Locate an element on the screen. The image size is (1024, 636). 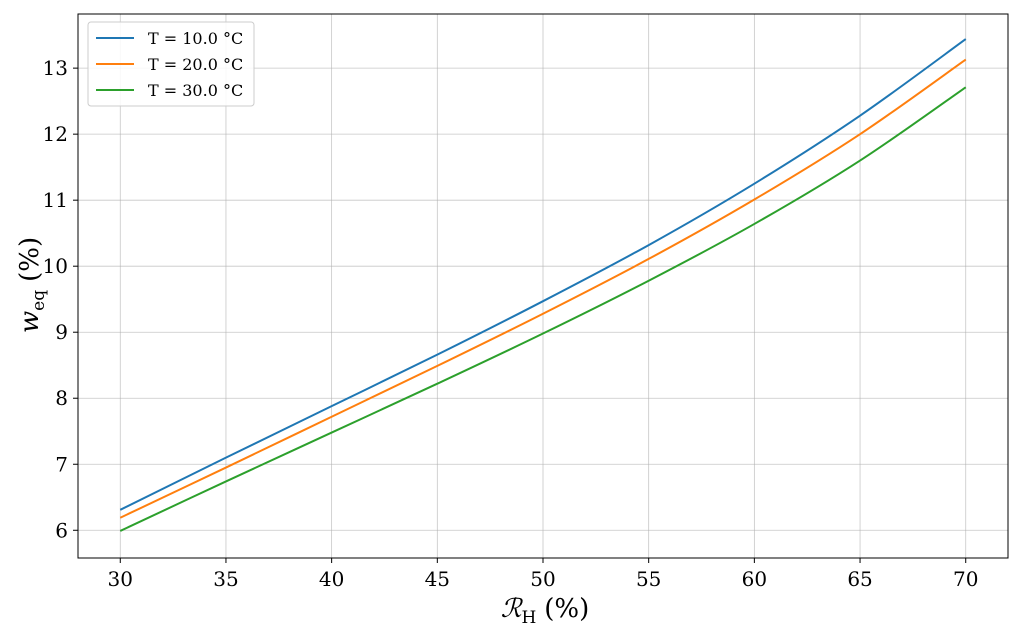
x-axis-symbol: ℛ is located at coordinates (512, 609).